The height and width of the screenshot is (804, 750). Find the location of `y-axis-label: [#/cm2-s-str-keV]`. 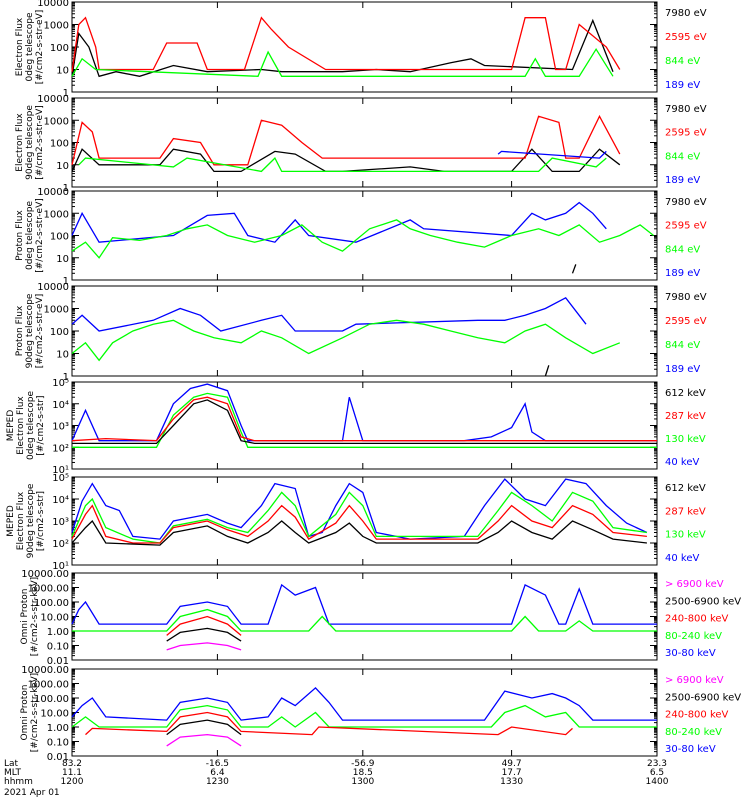

y-axis-label: [#/cm2-s-str-keV] is located at coordinates (35, 616).